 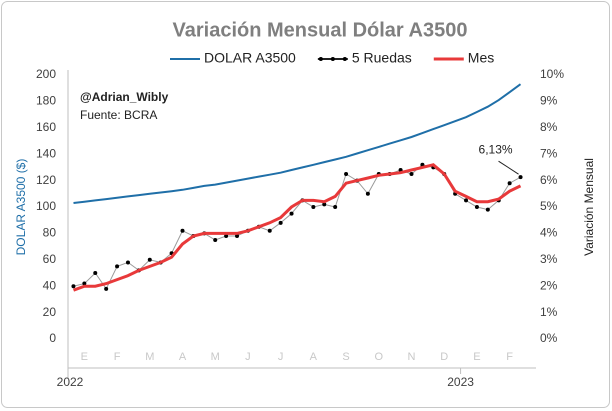 What do you see at coordinates (382, 58) in the screenshot?
I see `legend-label: 5 Ruedas` at bounding box center [382, 58].